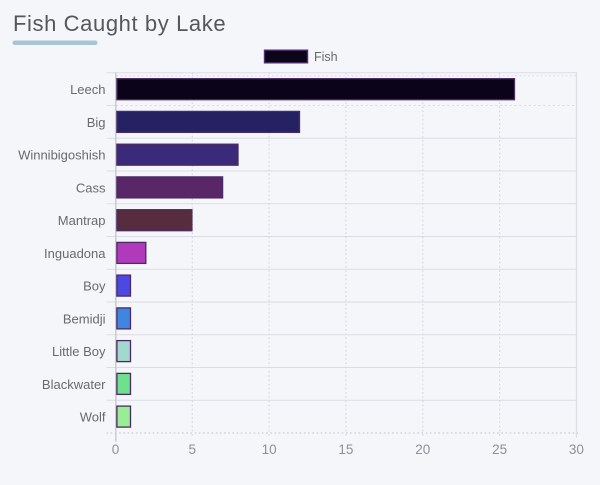  What do you see at coordinates (87, 89) in the screenshot?
I see `svg-text: Leech` at bounding box center [87, 89].